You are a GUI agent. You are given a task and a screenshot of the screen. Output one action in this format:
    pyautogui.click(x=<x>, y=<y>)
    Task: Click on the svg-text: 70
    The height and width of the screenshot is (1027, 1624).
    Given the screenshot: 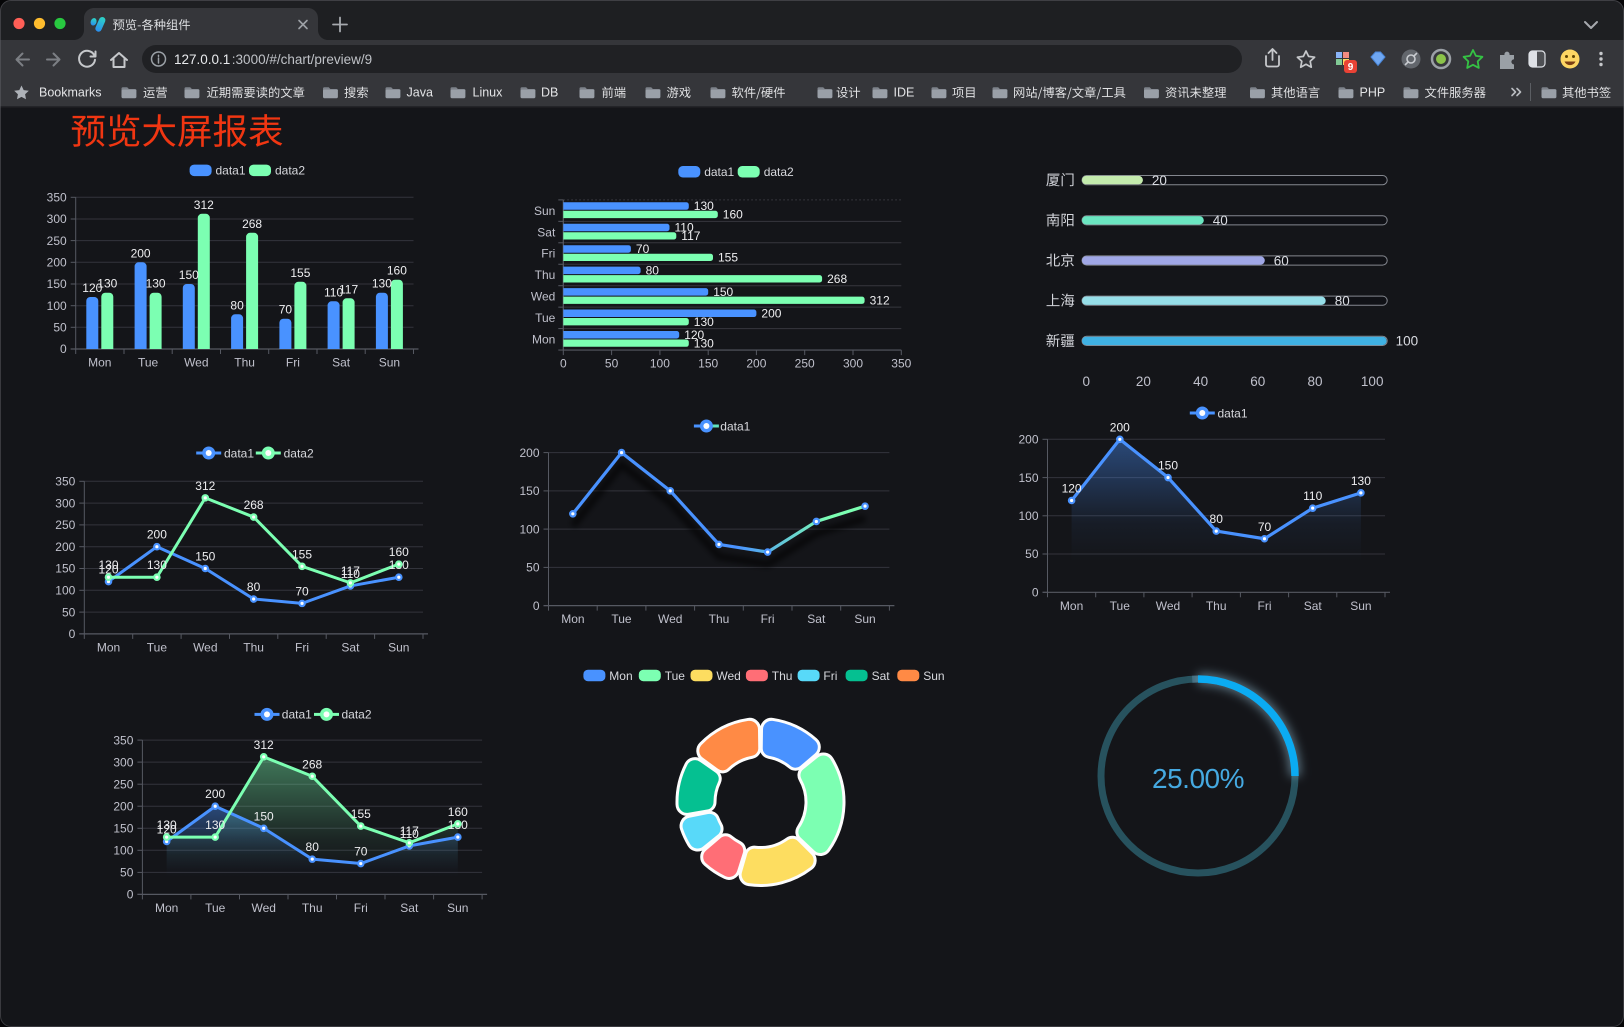 What is the action you would take?
    pyautogui.click(x=643, y=249)
    